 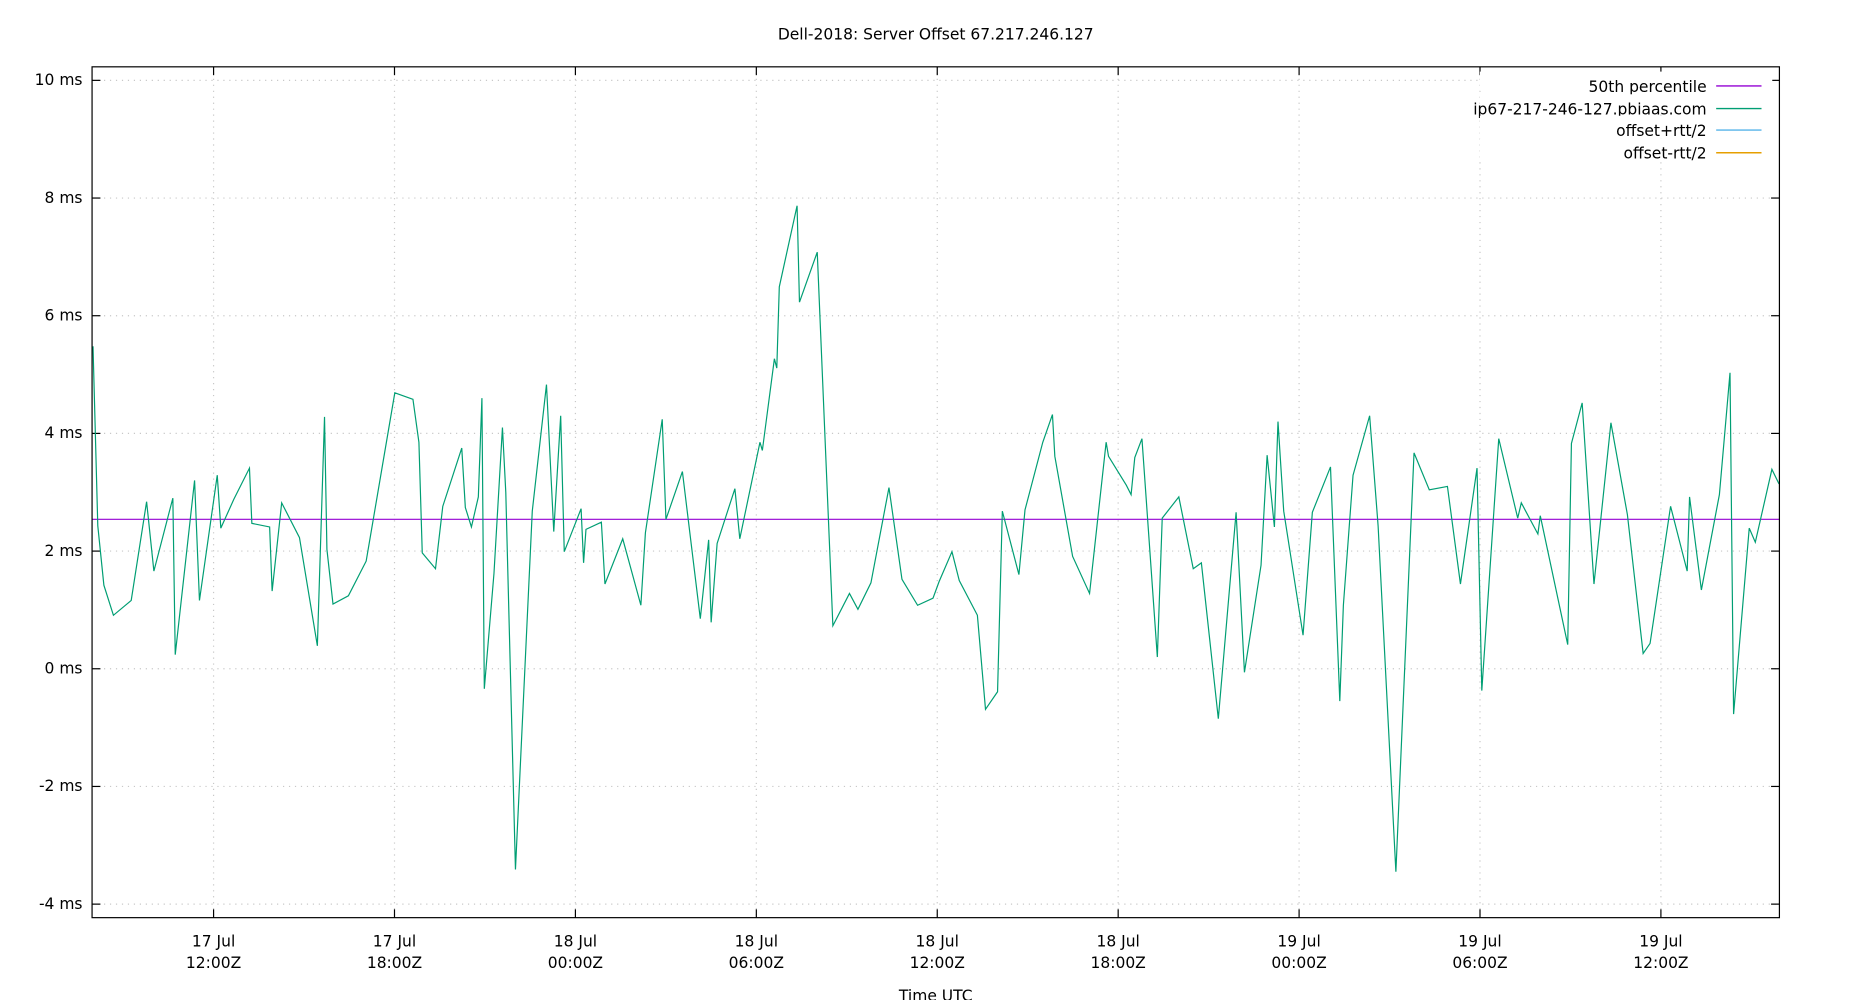 I want to click on x-axis-label: Time UTC, so click(x=935, y=993).